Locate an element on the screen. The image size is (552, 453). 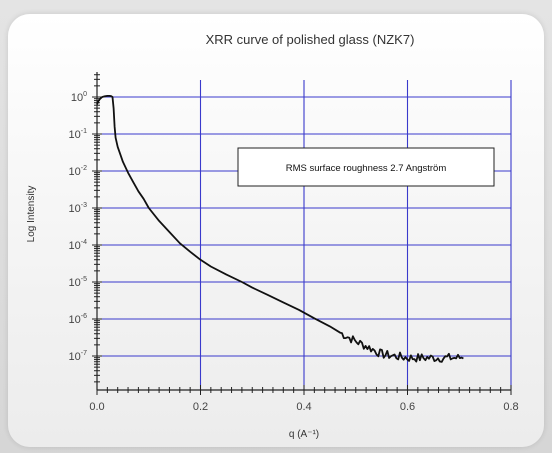
x-axis-label: q (A⁻¹) is located at coordinates (304, 434).